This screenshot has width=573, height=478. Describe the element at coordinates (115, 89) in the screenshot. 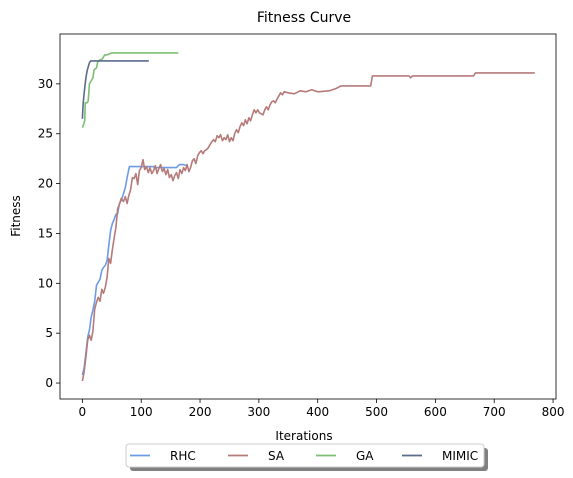

I see `series-line-mimic` at that location.